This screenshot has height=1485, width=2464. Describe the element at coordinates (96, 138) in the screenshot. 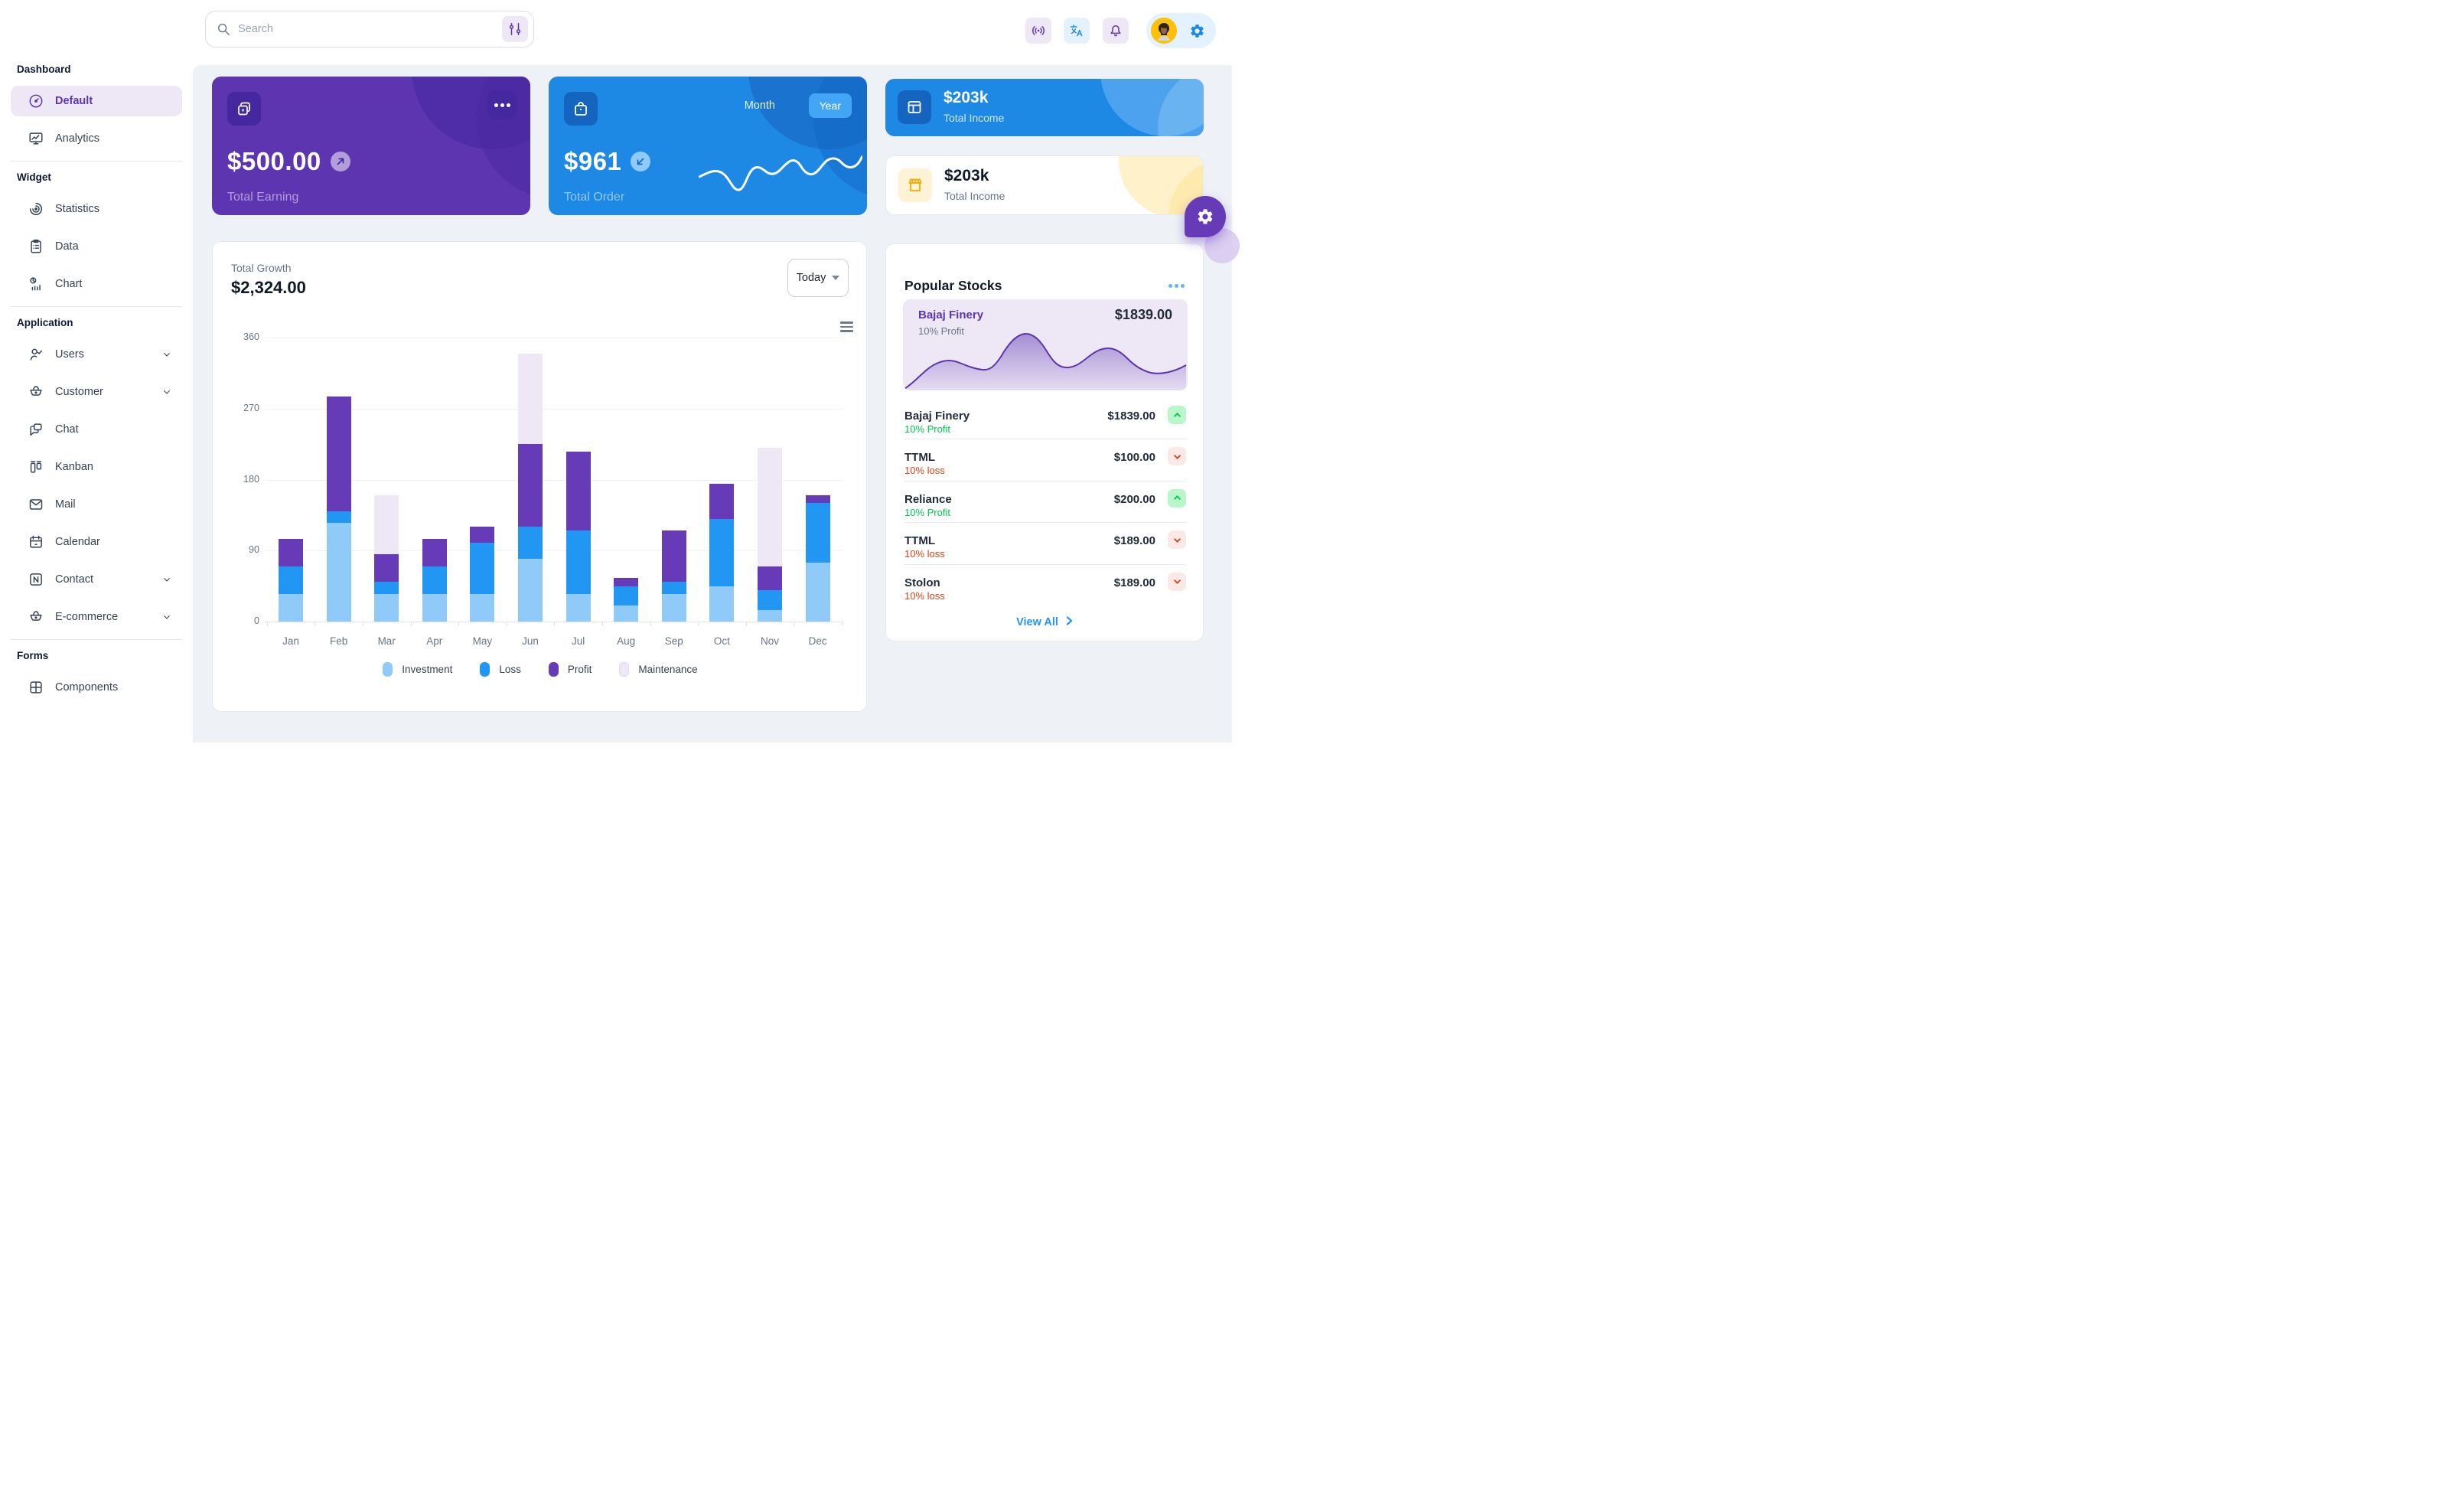

I see `sidebar-item-analytics: Analytics` at that location.